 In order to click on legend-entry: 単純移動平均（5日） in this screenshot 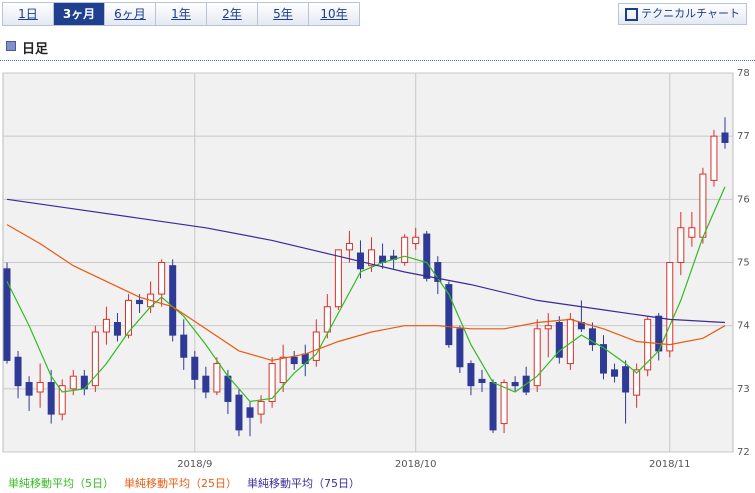, I will do `click(61, 483)`.